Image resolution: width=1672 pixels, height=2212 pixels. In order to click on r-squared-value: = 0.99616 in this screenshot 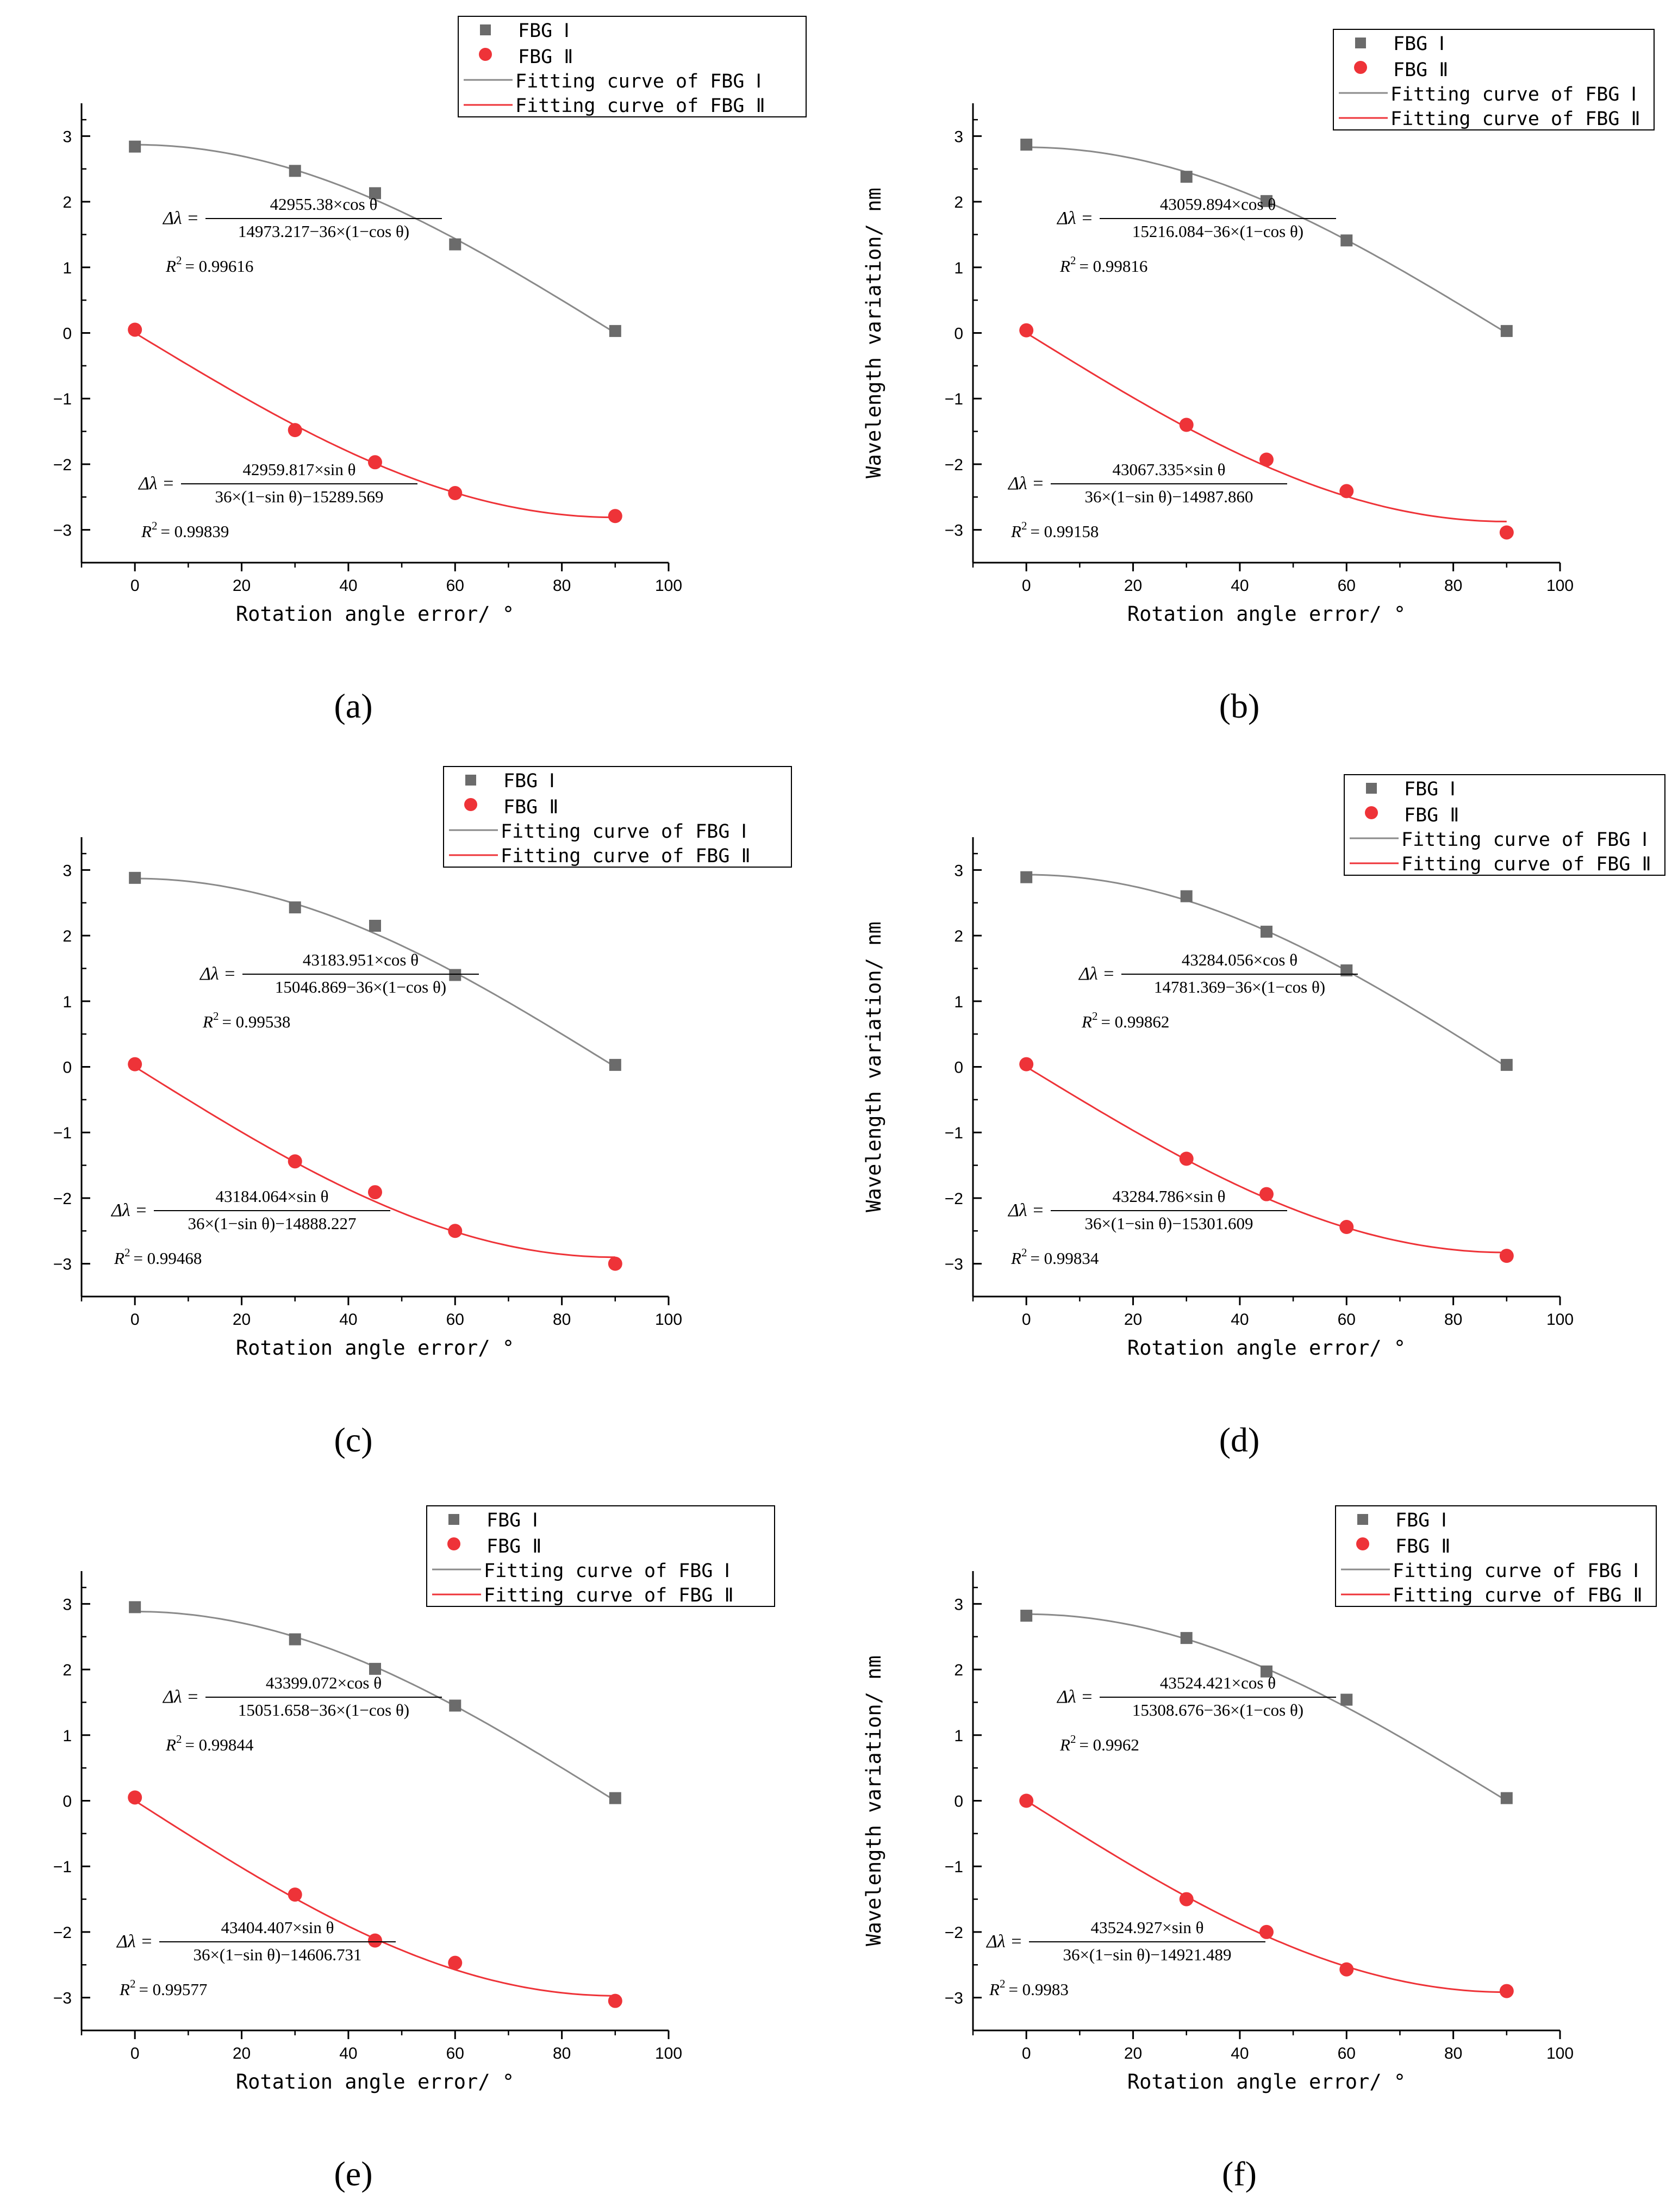, I will do `click(219, 266)`.